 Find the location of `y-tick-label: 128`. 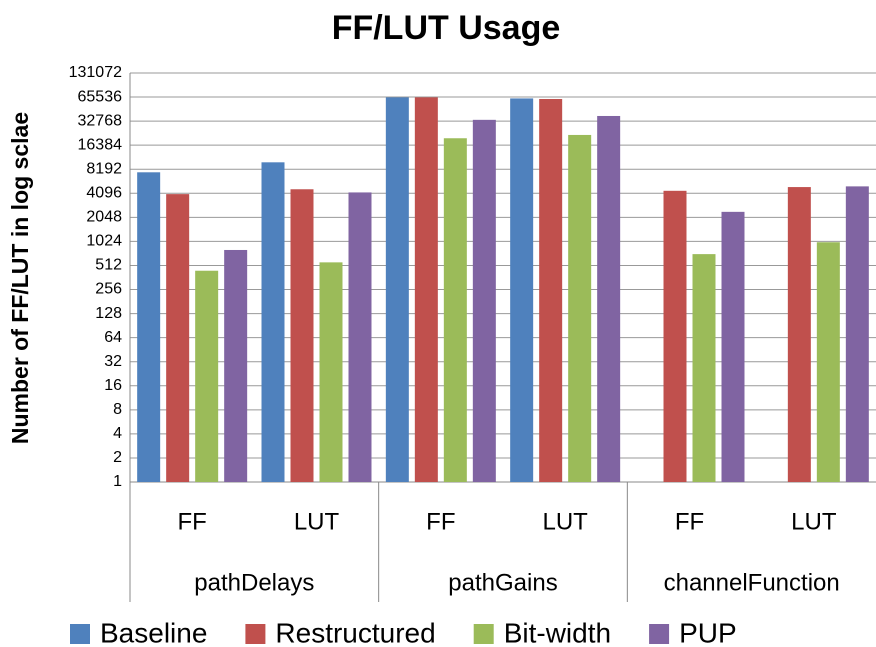

y-tick-label: 128 is located at coordinates (108, 313).